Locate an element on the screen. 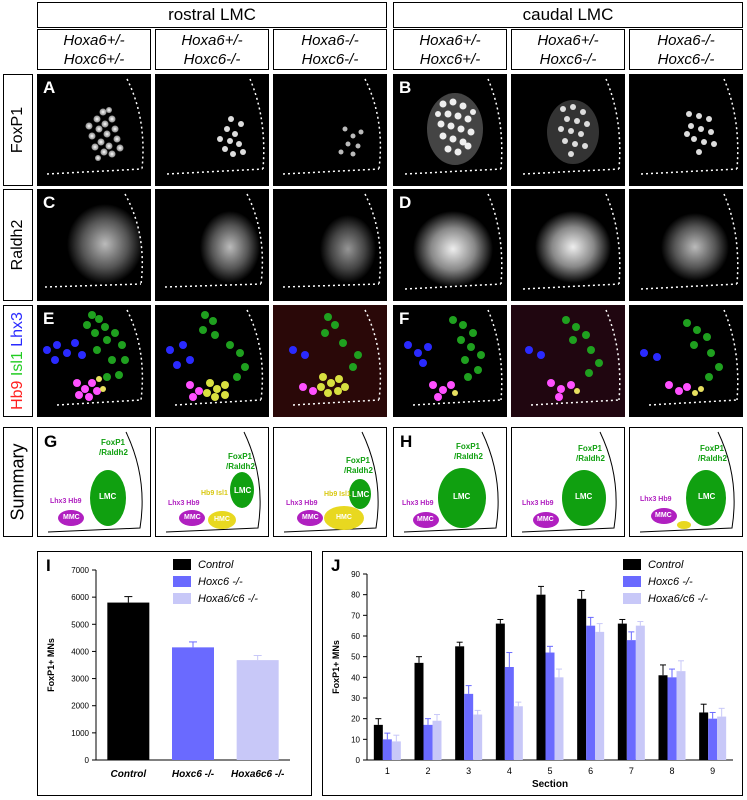  y-tick-label: 20 is located at coordinates (355, 719).